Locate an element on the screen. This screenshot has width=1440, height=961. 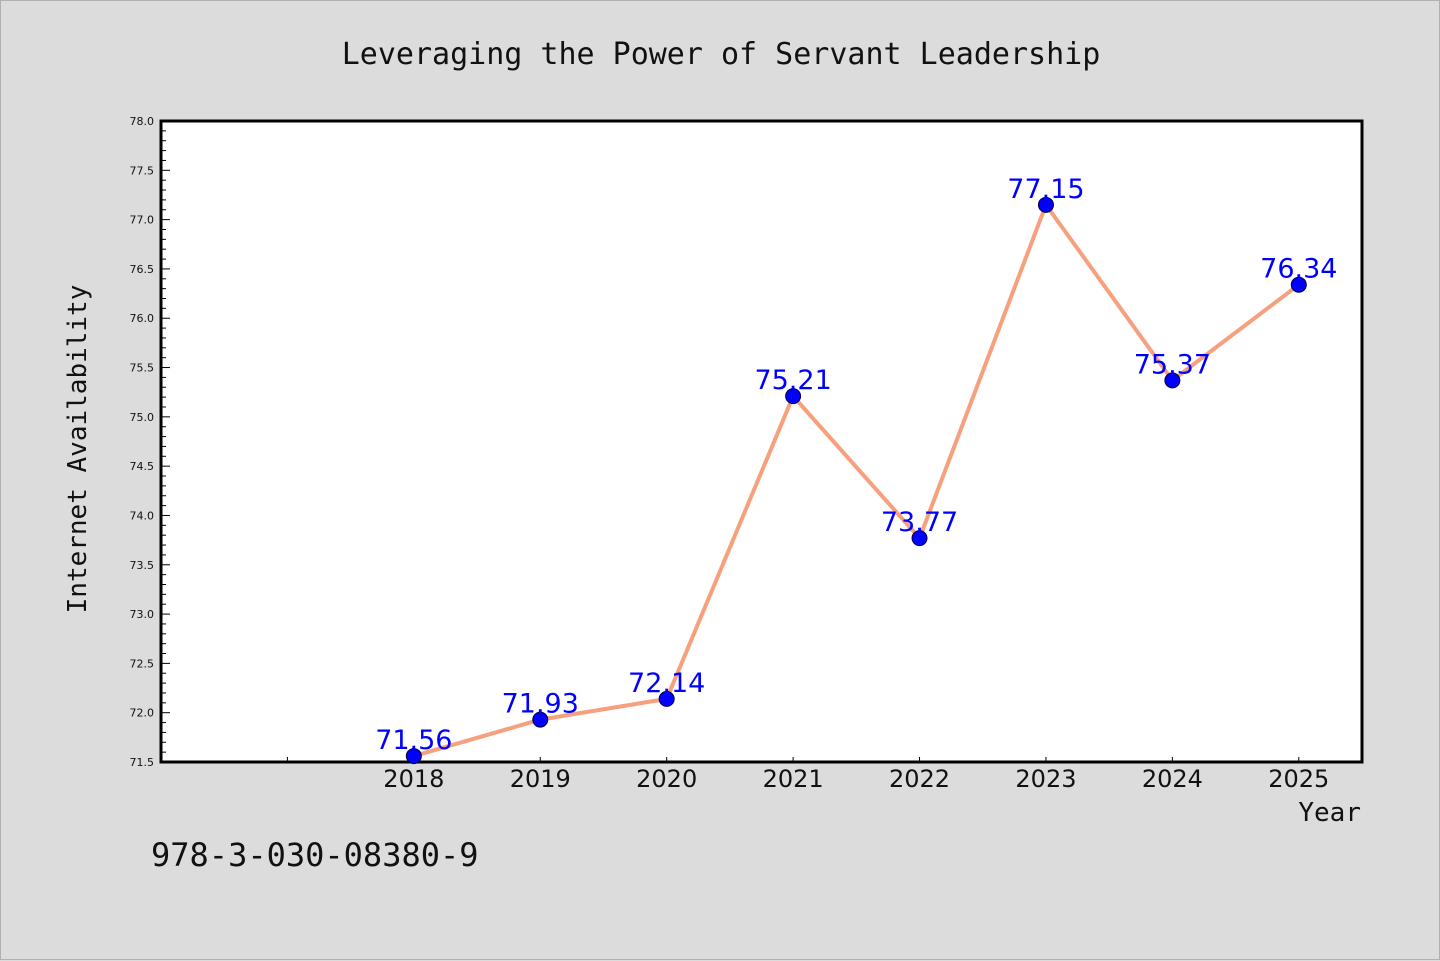
data-label: 75.21 is located at coordinates (792, 380).